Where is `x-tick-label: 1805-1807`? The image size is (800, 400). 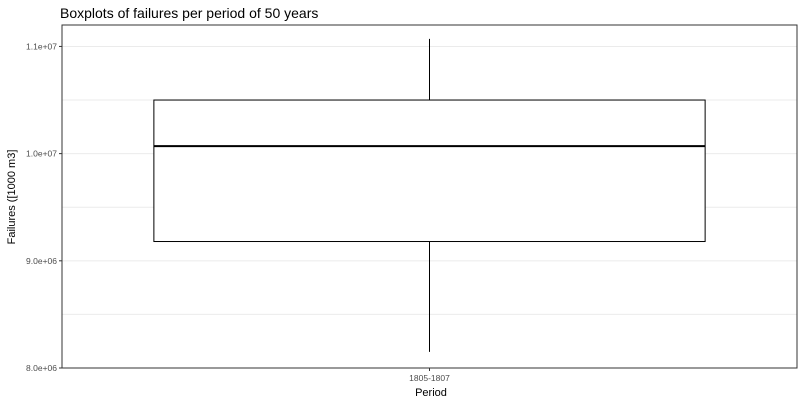 x-tick-label: 1805-1807 is located at coordinates (429, 378).